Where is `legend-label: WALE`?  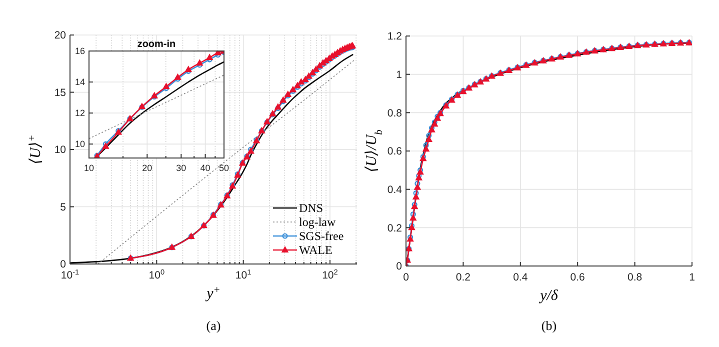 legend-label: WALE is located at coordinates (315, 250).